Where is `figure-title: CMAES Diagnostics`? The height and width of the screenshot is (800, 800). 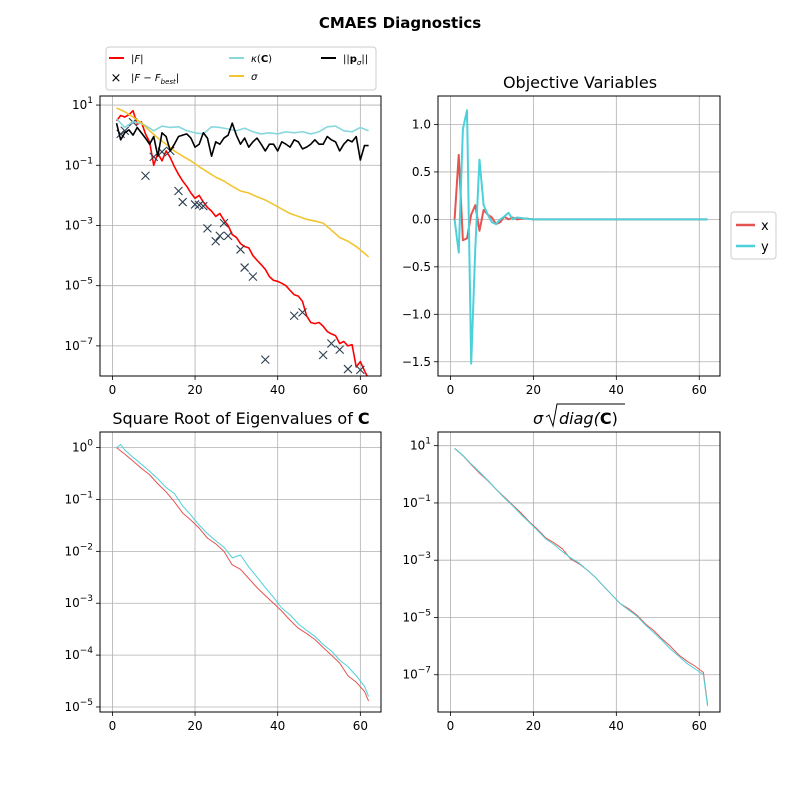
figure-title: CMAES Diagnostics is located at coordinates (400, 23).